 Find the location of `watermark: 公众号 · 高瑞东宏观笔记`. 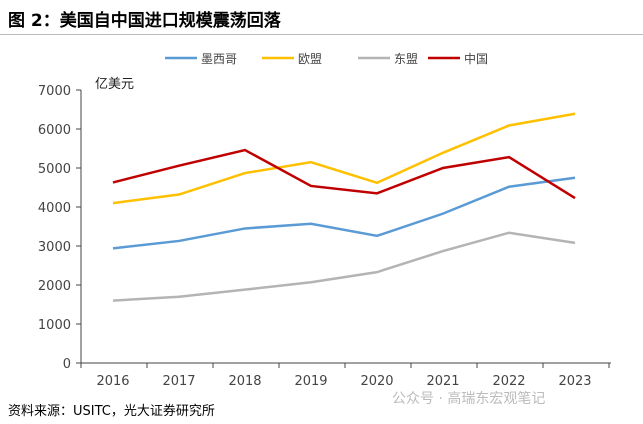

watermark: 公众号 · 高瑞东宏观笔记 is located at coordinates (469, 399).